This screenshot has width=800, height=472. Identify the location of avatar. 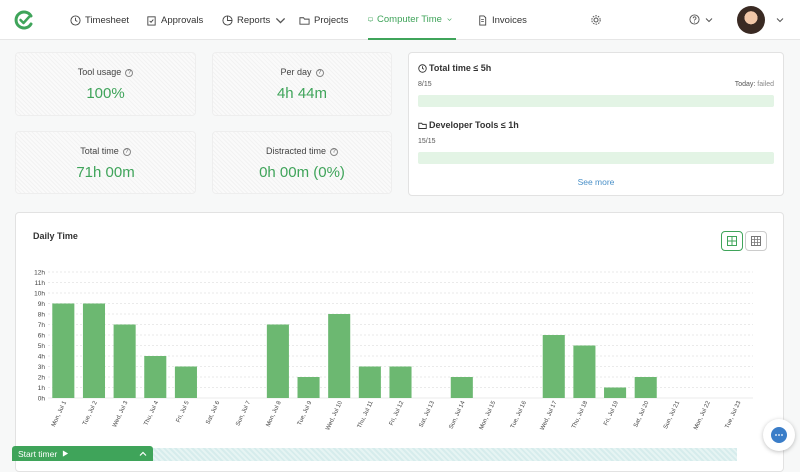
(751, 20).